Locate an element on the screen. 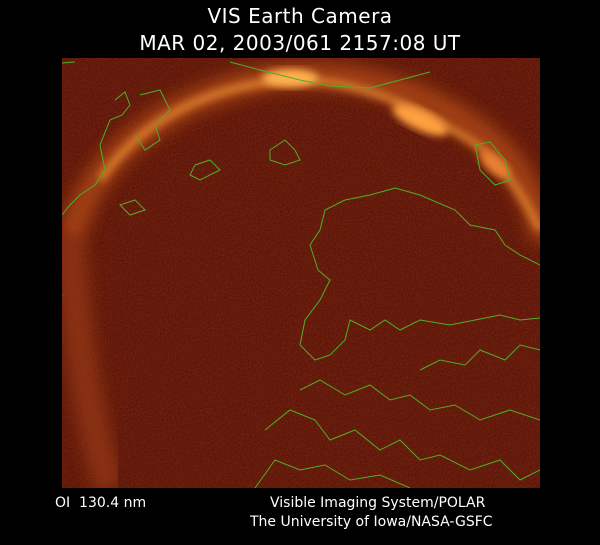 Image resolution: width=600 pixels, height=545 pixels. credit-label: The University of Iowa/NASA-GSFC is located at coordinates (371, 522).